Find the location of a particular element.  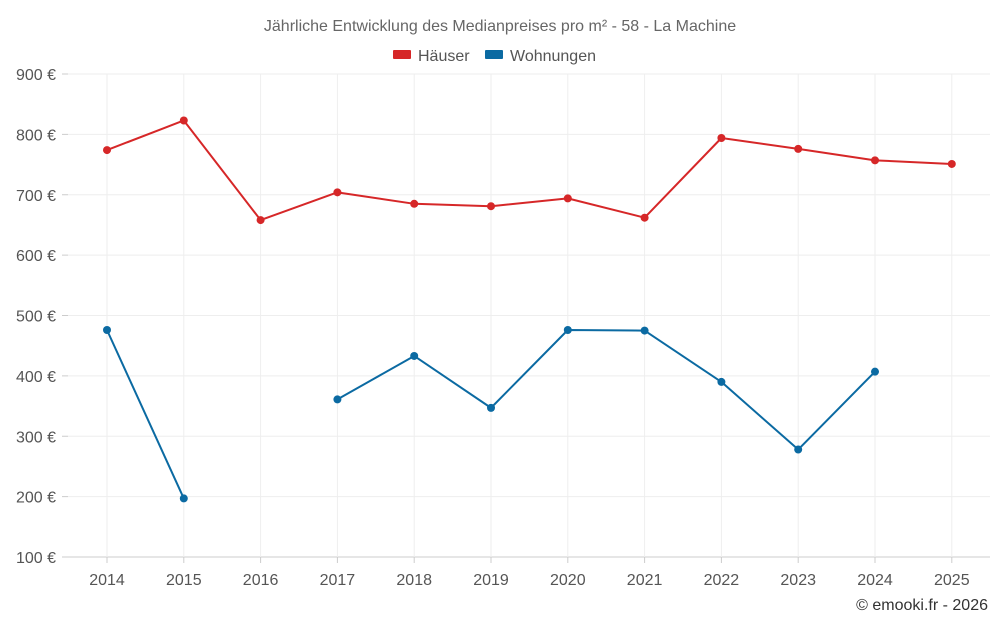

x-tick-label: 2020 is located at coordinates (568, 580).